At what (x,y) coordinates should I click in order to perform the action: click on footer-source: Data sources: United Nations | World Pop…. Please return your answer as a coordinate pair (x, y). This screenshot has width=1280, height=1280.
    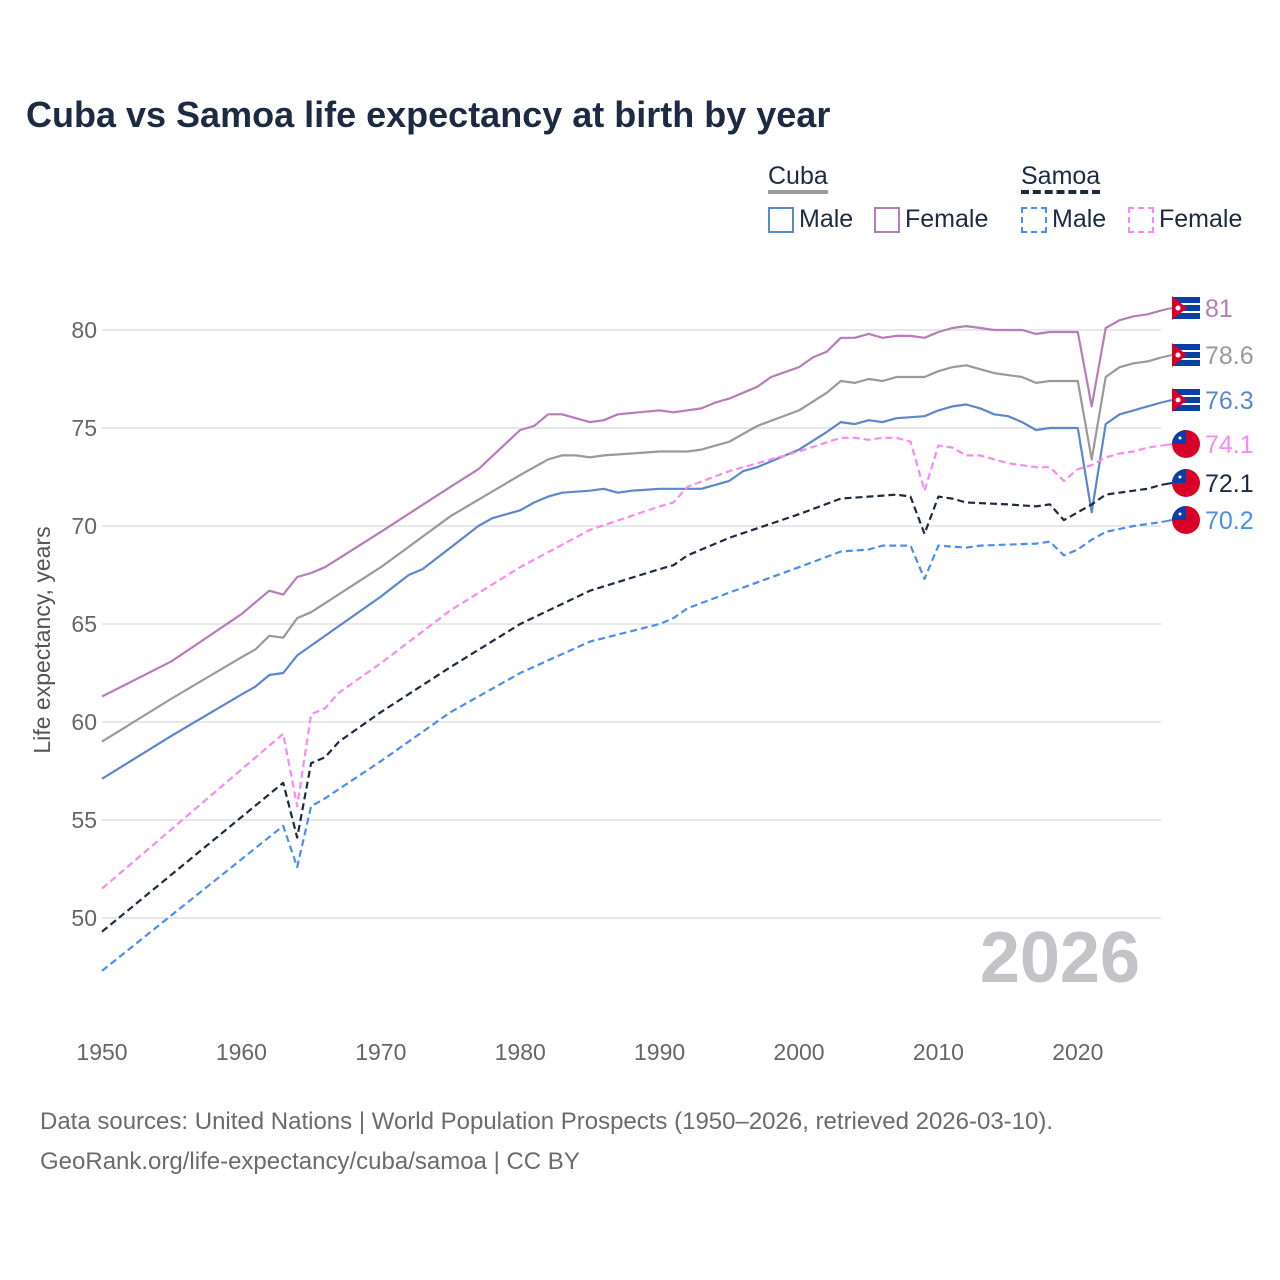
    Looking at the image, I should click on (547, 1121).